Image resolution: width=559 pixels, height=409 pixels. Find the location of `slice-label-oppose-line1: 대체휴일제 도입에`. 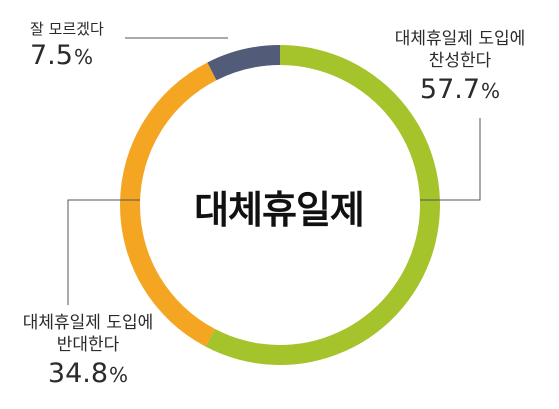

slice-label-oppose-line1: 대체휴일제 도입에 is located at coordinates (88, 323).